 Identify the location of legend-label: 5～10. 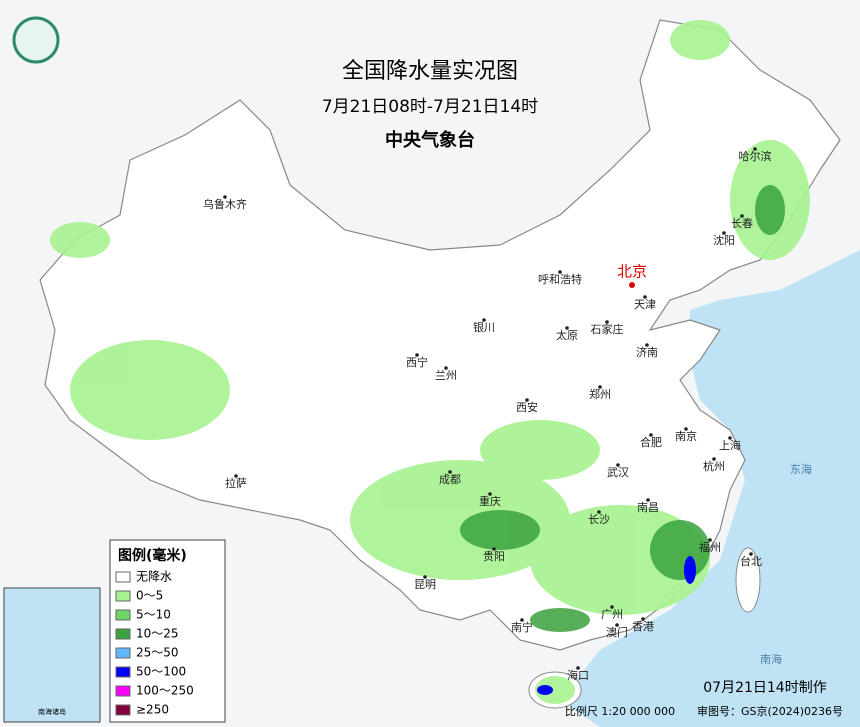
(153, 615).